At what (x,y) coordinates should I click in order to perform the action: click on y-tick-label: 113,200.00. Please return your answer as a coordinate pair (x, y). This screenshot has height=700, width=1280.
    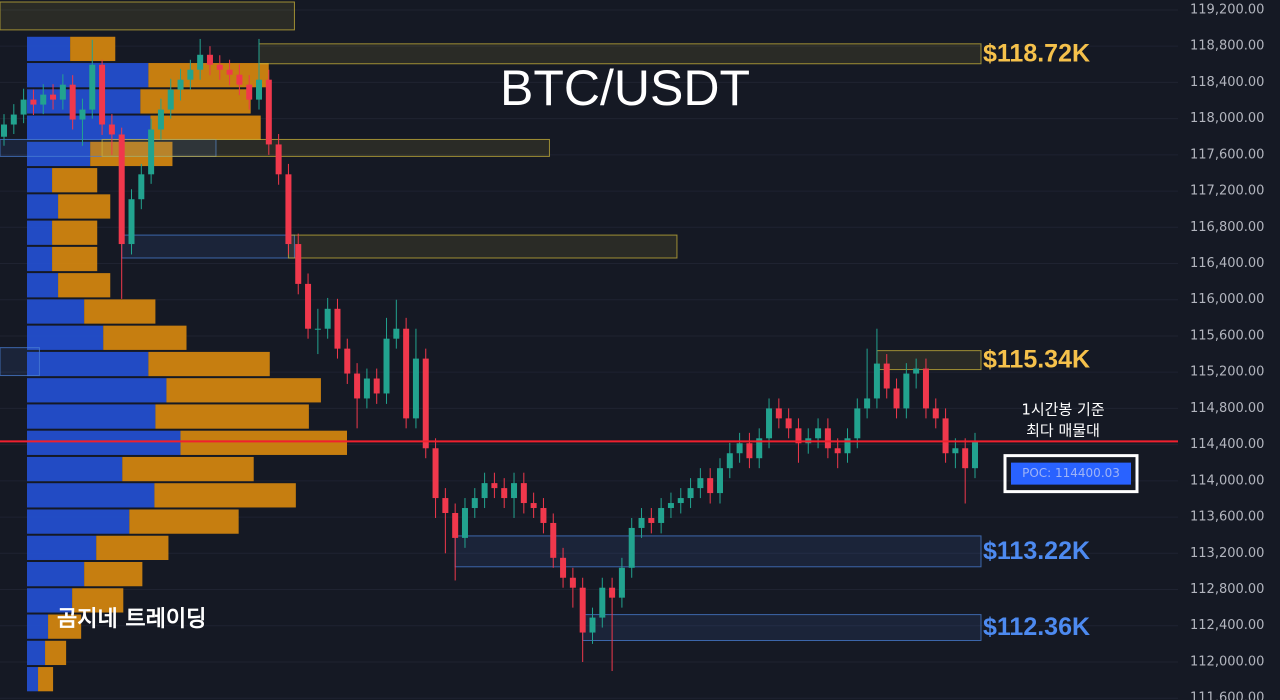
    Looking at the image, I should click on (1227, 553).